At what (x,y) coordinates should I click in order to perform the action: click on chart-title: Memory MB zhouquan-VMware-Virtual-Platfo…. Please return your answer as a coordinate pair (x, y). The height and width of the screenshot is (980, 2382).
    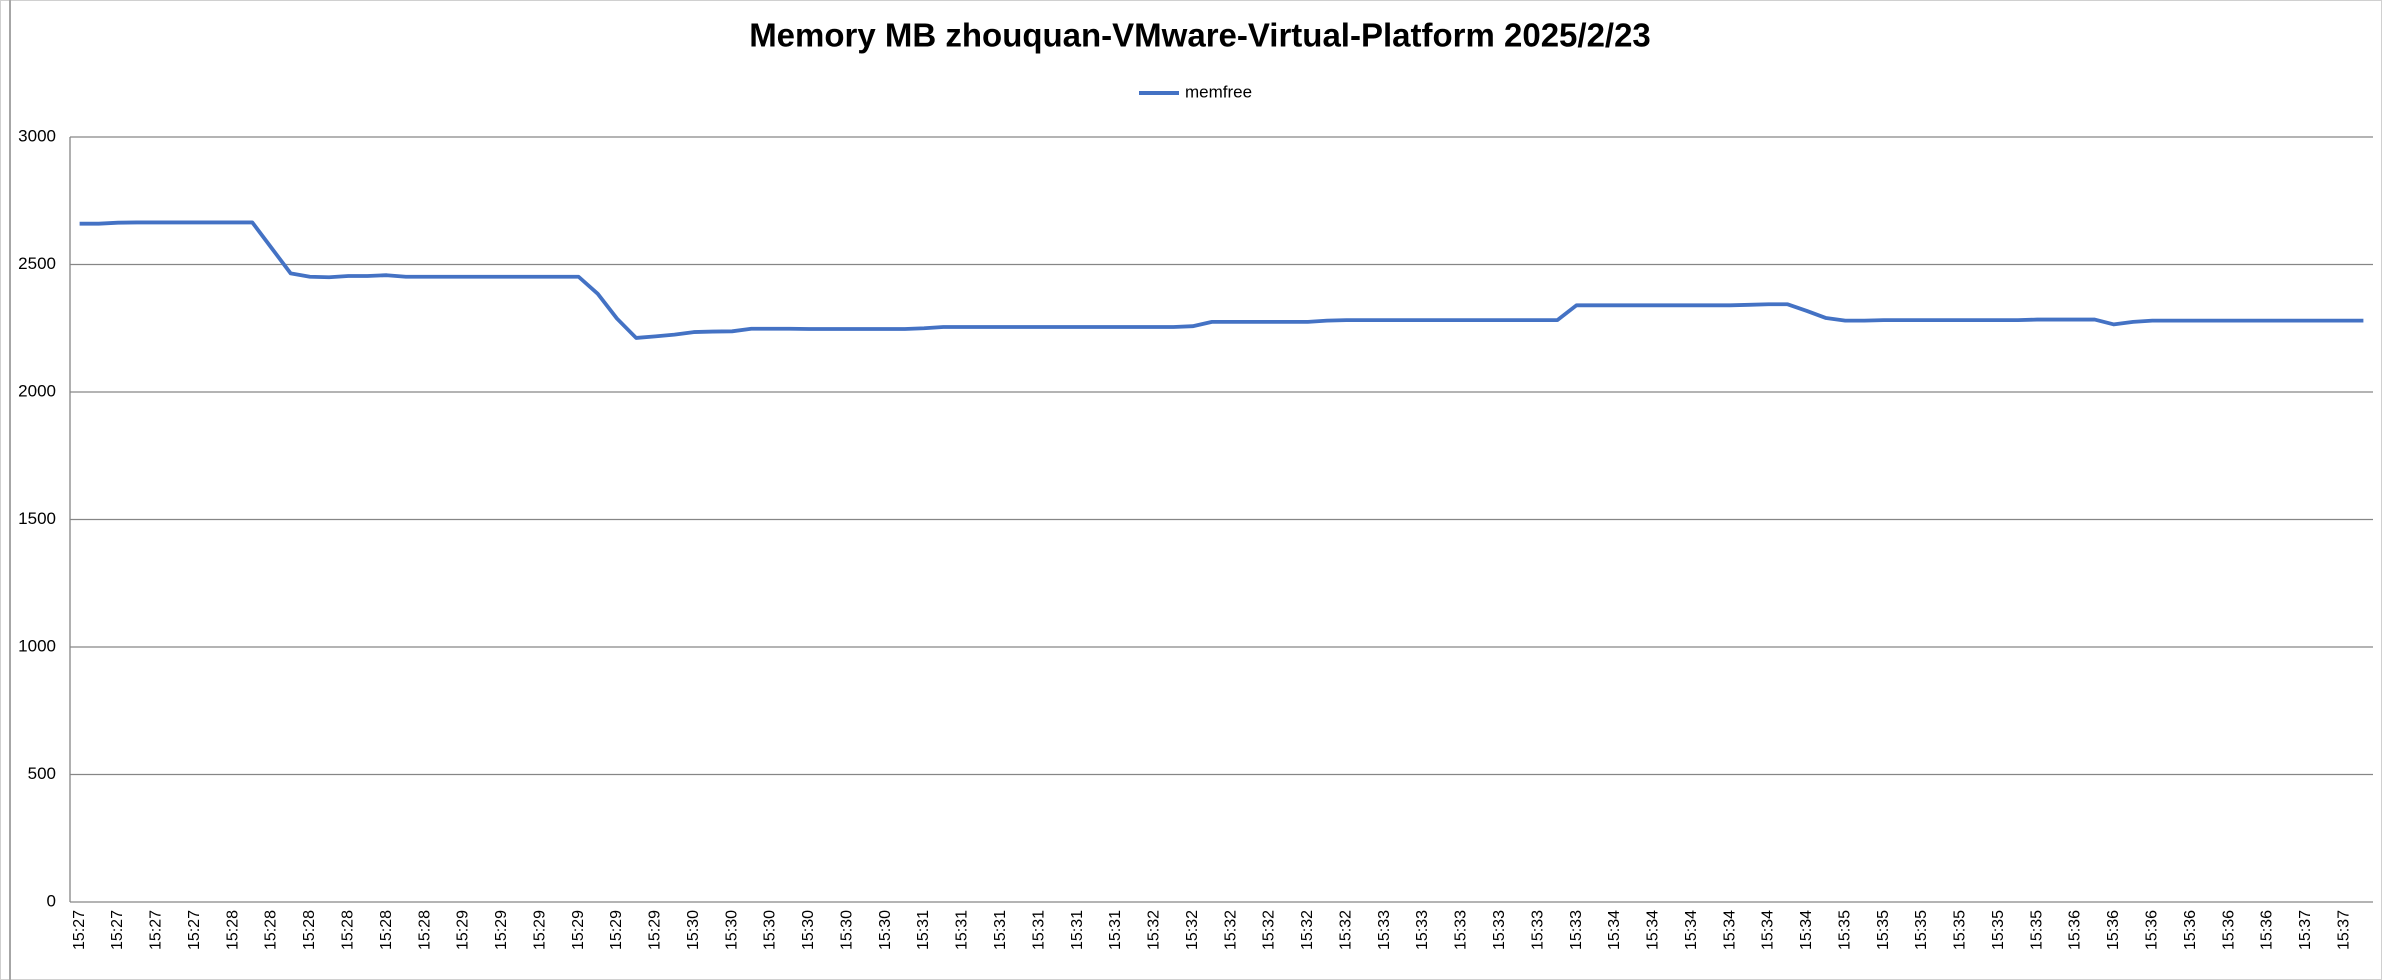
    Looking at the image, I should click on (1200, 35).